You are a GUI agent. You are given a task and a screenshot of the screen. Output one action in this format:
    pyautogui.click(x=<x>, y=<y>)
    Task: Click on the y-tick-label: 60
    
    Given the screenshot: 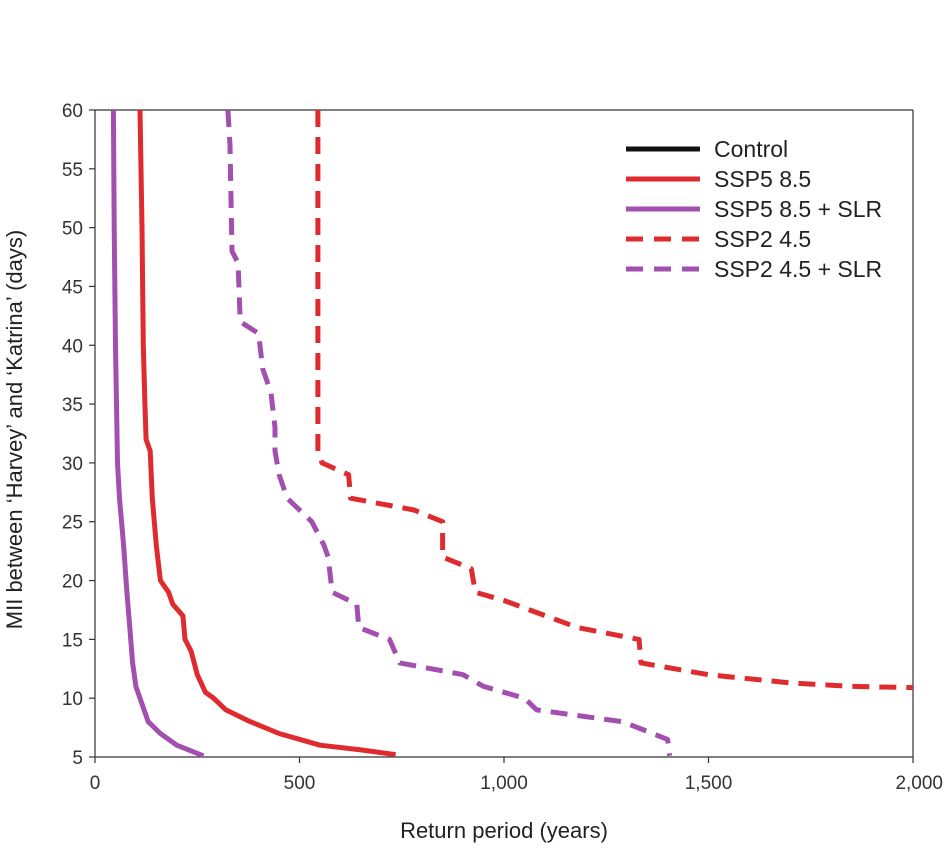 What is the action you would take?
    pyautogui.click(x=72, y=111)
    